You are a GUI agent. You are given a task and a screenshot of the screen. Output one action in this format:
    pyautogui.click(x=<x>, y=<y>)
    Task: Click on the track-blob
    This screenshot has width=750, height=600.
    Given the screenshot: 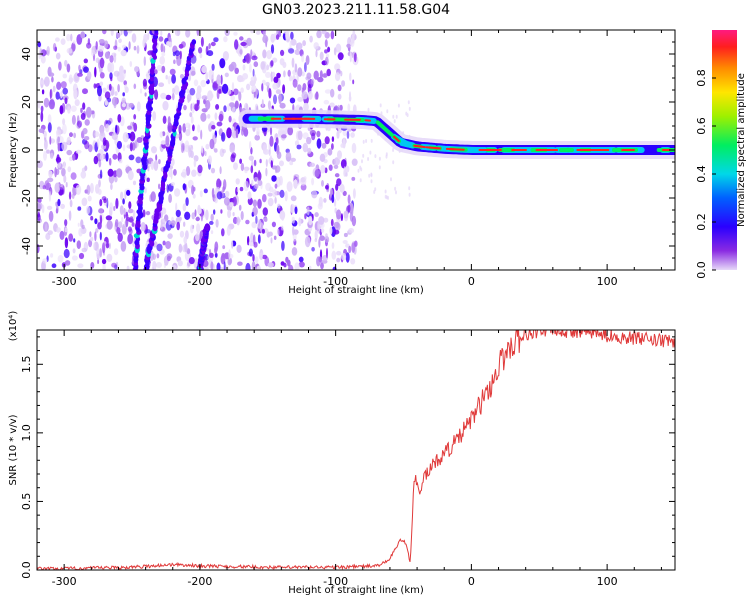 What is the action you would take?
    pyautogui.click(x=194, y=42)
    